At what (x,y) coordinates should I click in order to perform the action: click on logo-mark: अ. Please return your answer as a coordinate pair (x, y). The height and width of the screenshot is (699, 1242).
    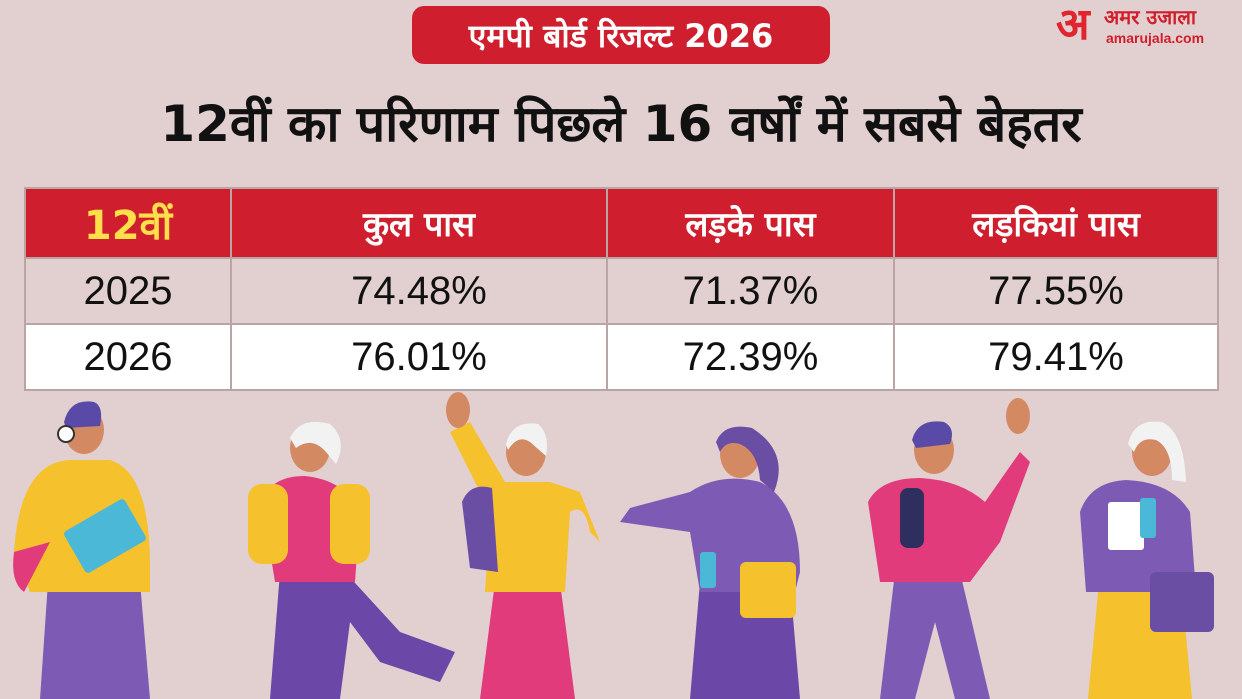
    Looking at the image, I should click on (1073, 25).